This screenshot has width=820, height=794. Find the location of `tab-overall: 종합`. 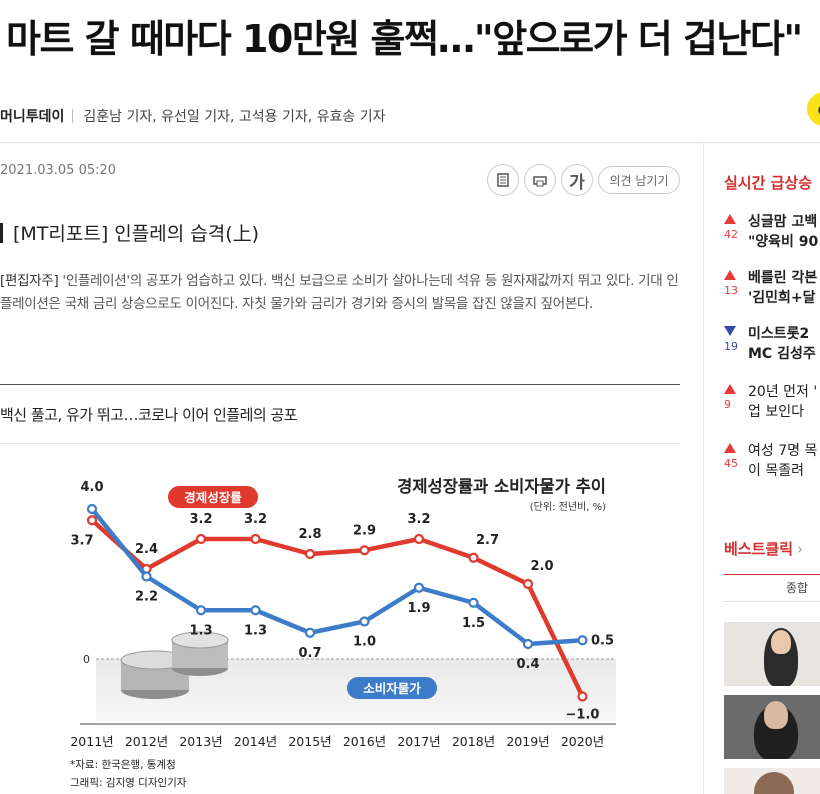

tab-overall: 종합 is located at coordinates (797, 588).